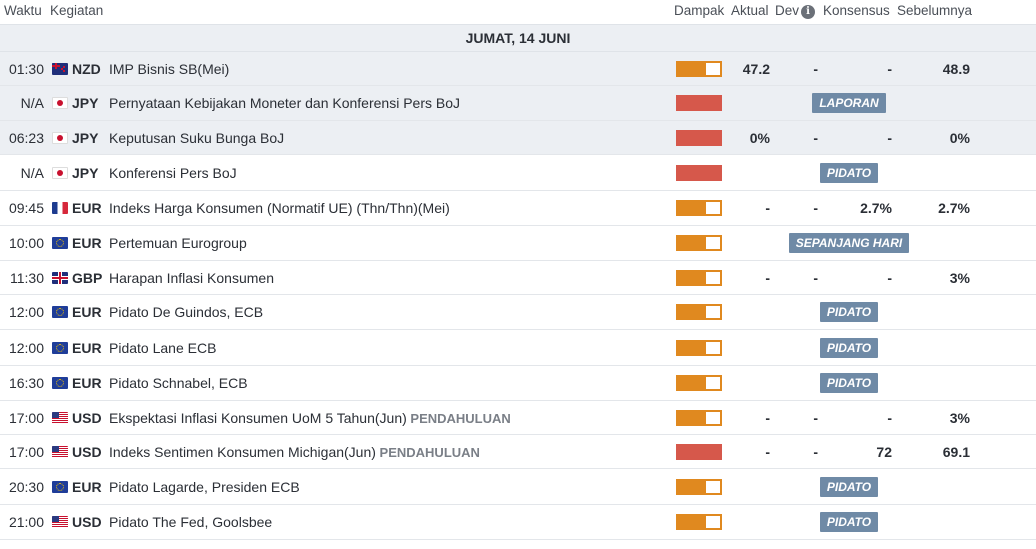 This screenshot has width=1036, height=549. Describe the element at coordinates (60, 277) in the screenshot. I see `gb-flag-icon` at that location.